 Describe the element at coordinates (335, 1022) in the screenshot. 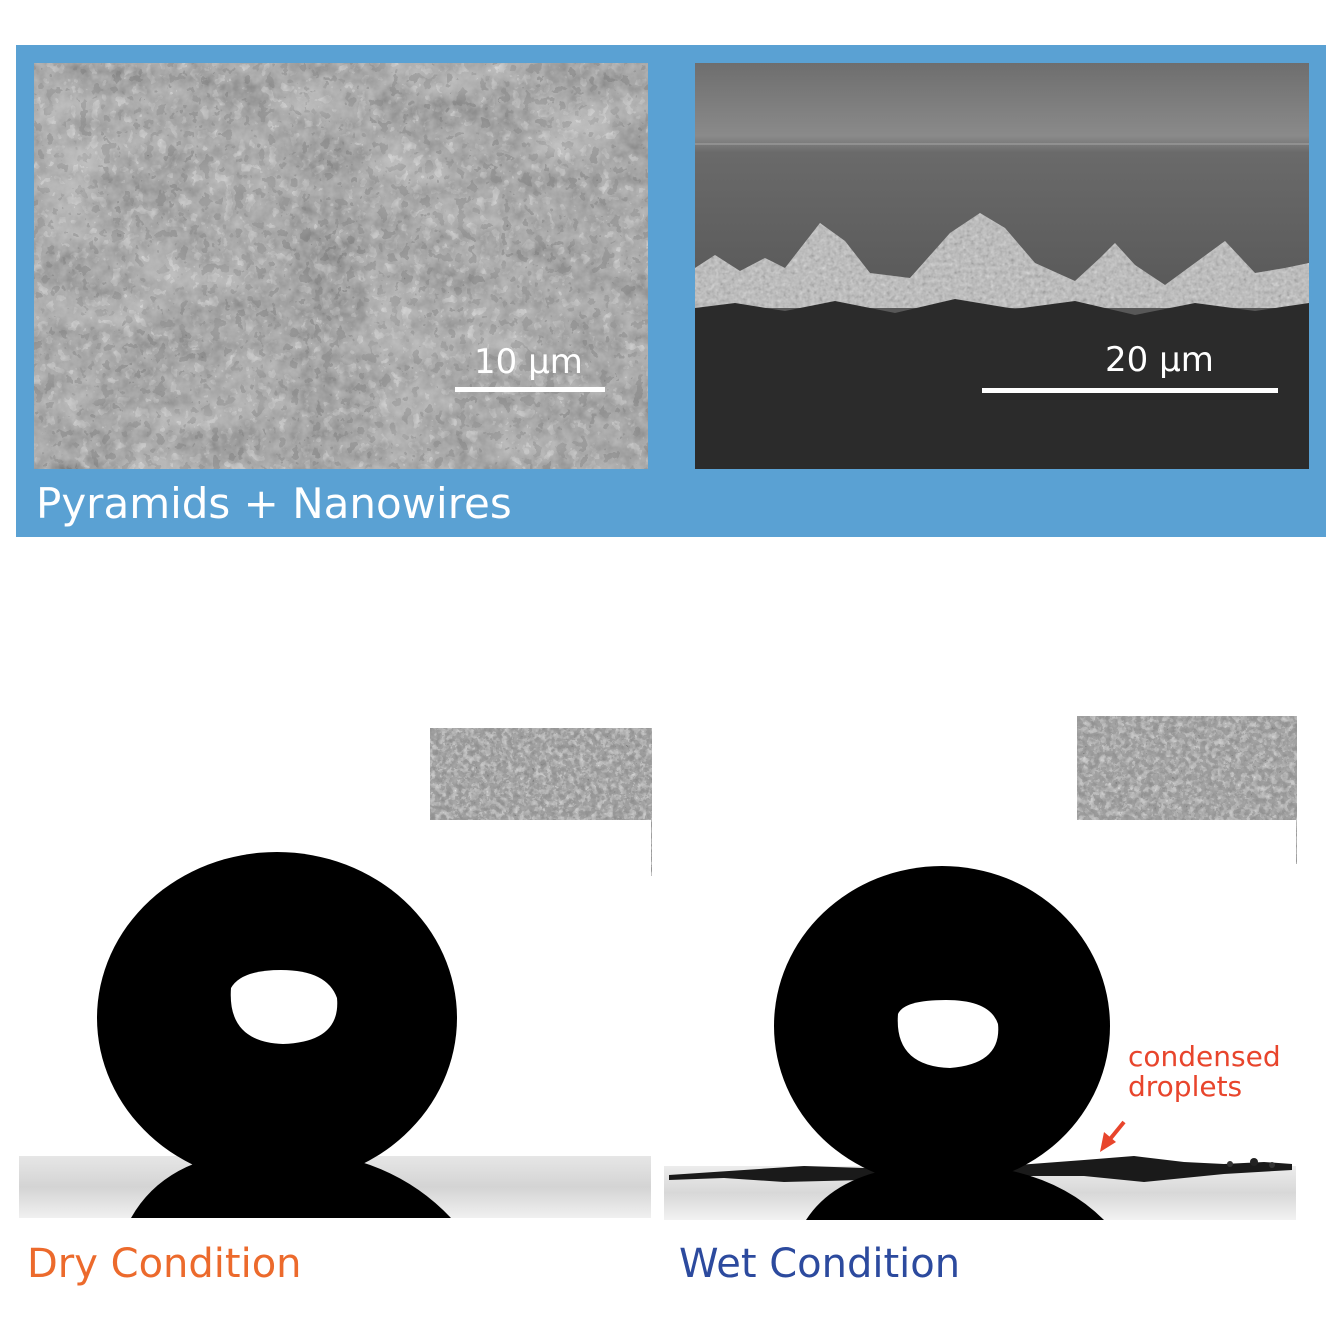

I see `dry-droplet-photo` at that location.